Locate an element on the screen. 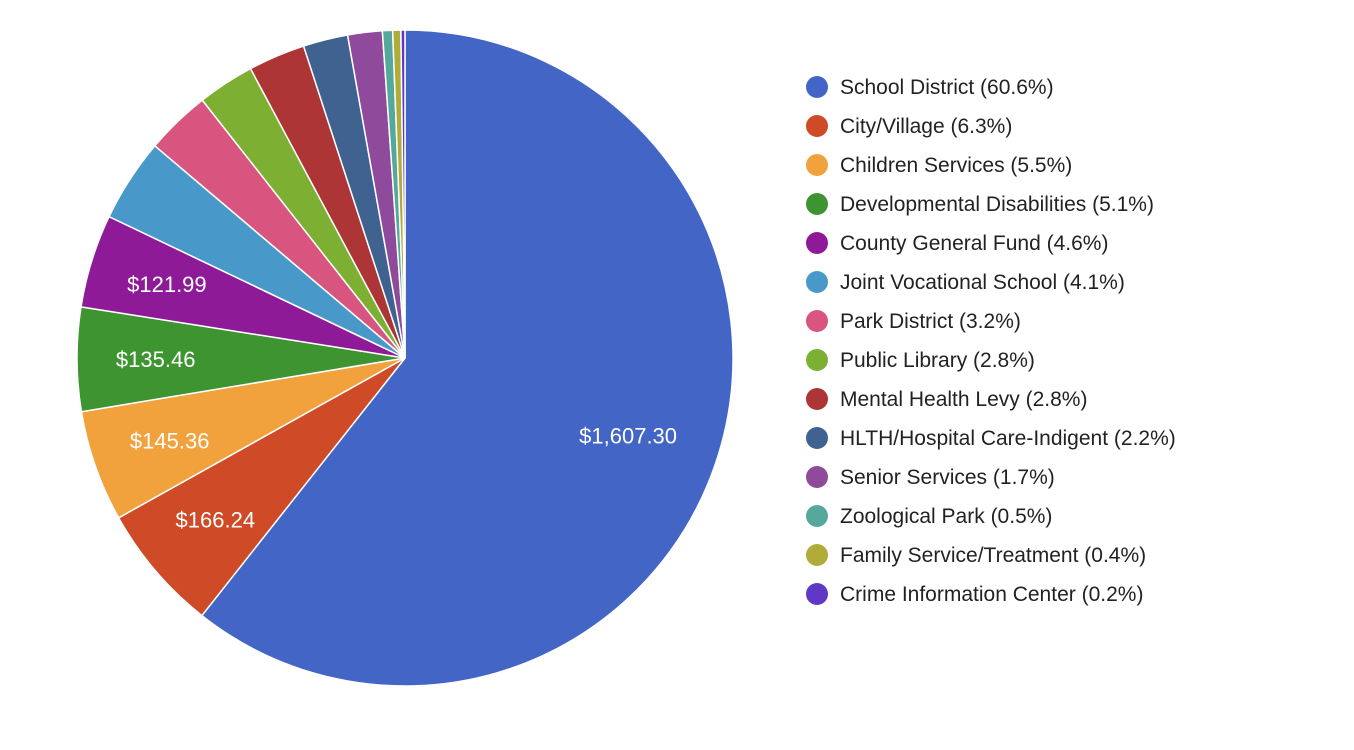 Image resolution: width=1354 pixels, height=750 pixels. legend-item: Park District (3.2%) is located at coordinates (1016, 321).